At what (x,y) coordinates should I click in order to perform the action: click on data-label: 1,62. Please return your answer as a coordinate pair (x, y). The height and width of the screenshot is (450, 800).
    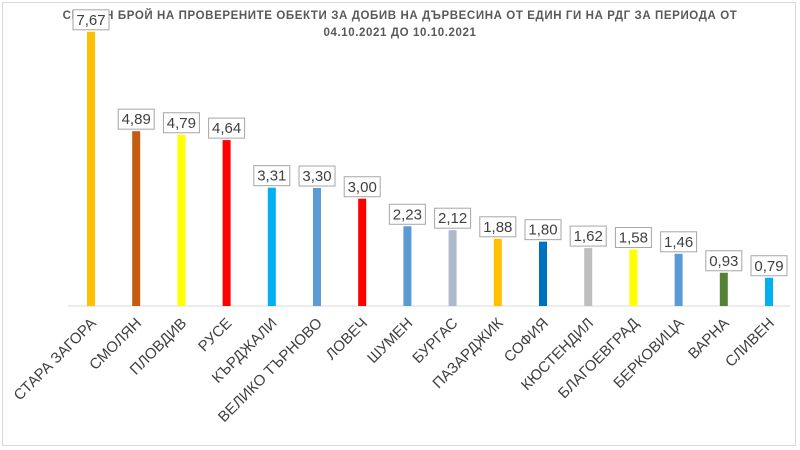
    Looking at the image, I should click on (588, 236).